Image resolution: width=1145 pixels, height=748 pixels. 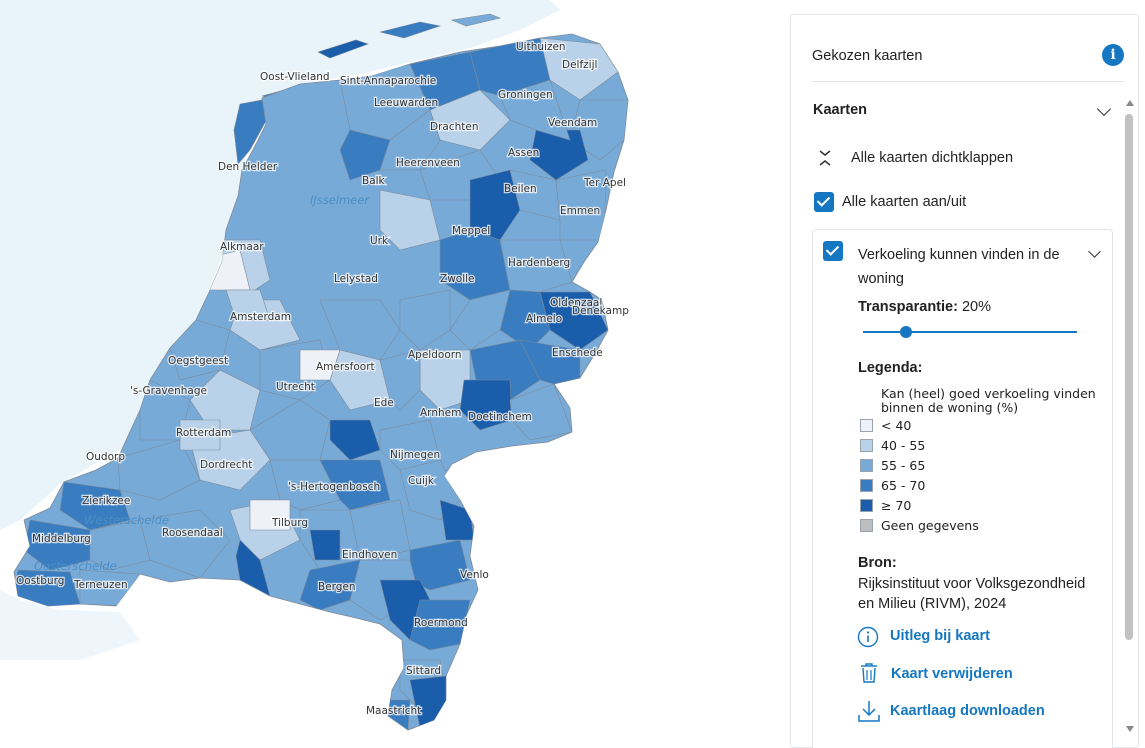 I want to click on collapse-all-button: Alle kaarten dichtklappen, so click(x=958, y=159).